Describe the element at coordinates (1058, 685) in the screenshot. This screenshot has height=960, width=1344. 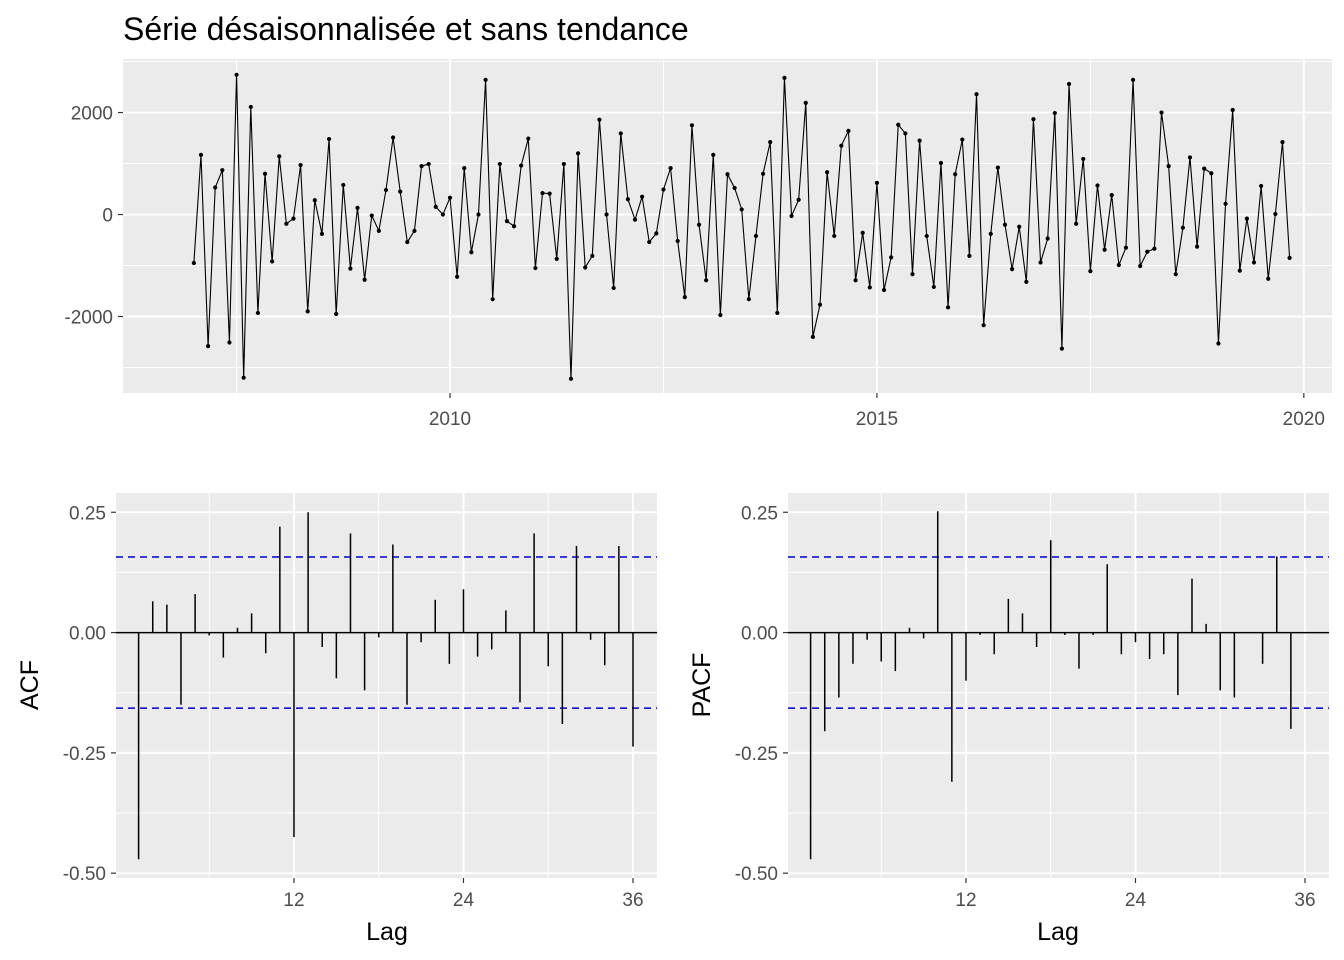
I see `pacf-bars` at that location.